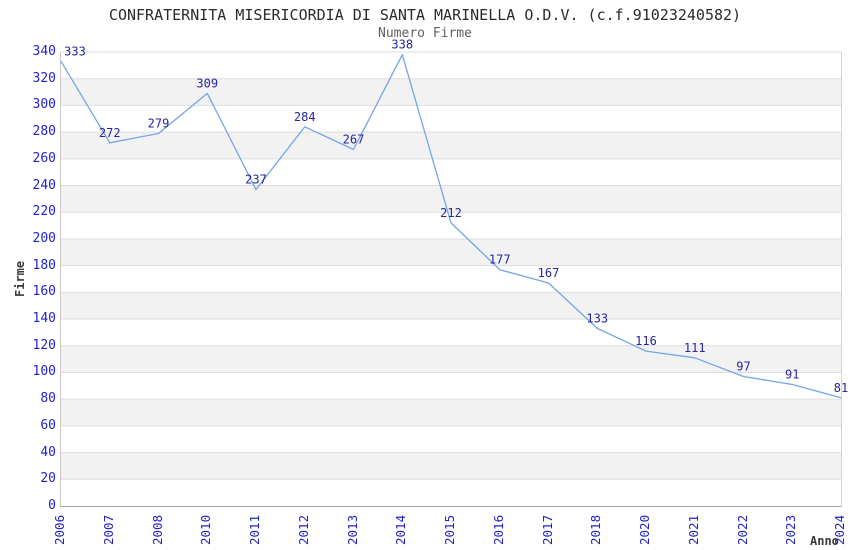  I want to click on x-tick-label: 2014, so click(401, 529).